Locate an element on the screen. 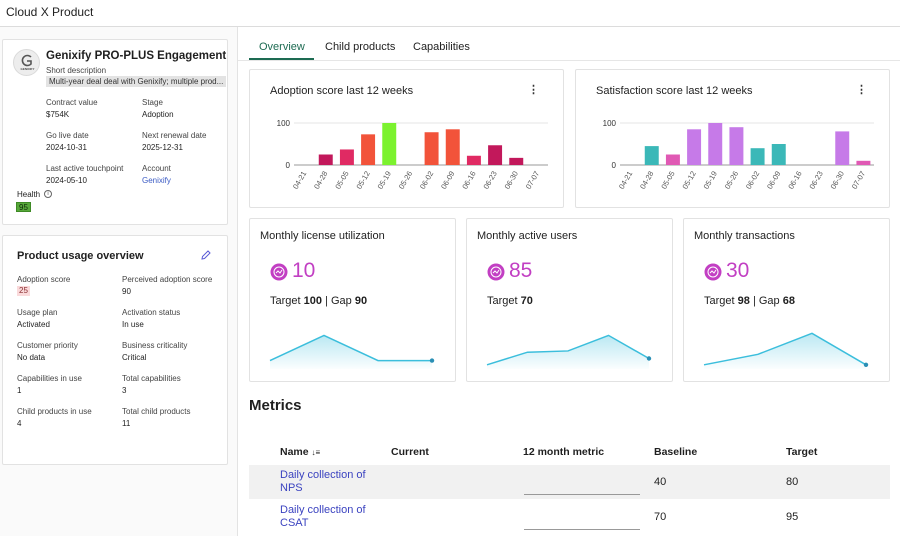  activation-label: Activation status is located at coordinates (151, 312).